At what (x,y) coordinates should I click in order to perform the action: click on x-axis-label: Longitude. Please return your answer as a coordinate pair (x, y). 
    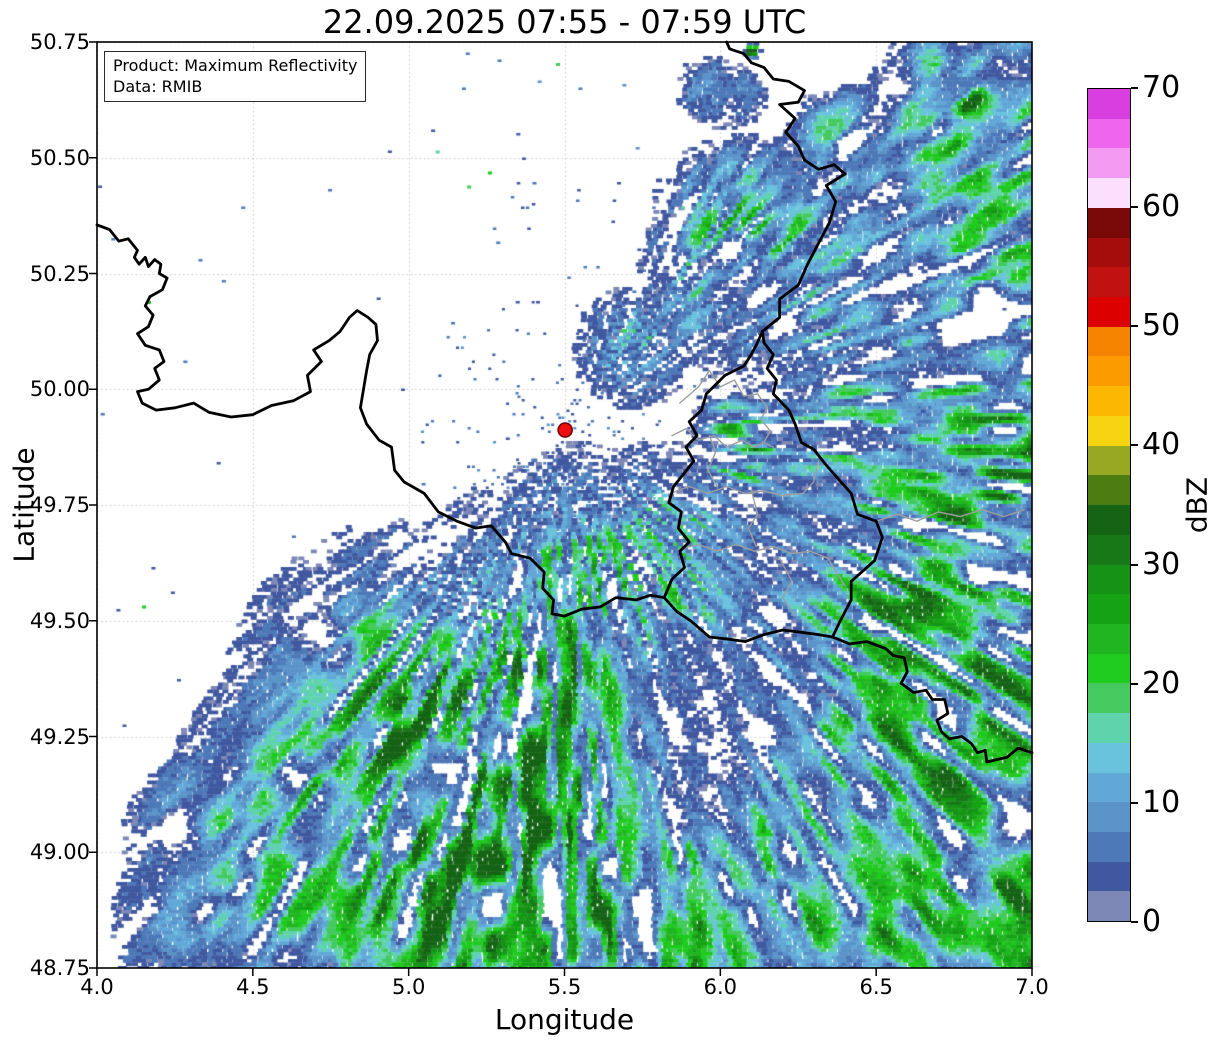
    Looking at the image, I should click on (564, 1019).